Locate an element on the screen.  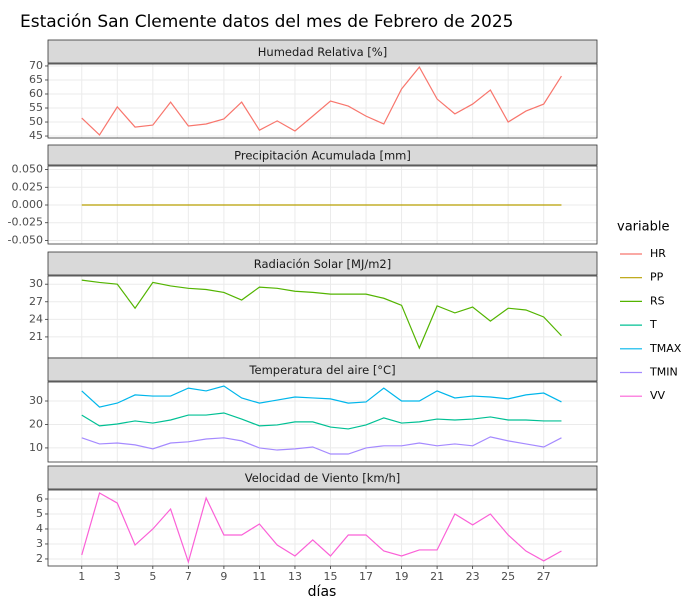
x-tick-label: 25 is located at coordinates (508, 576).